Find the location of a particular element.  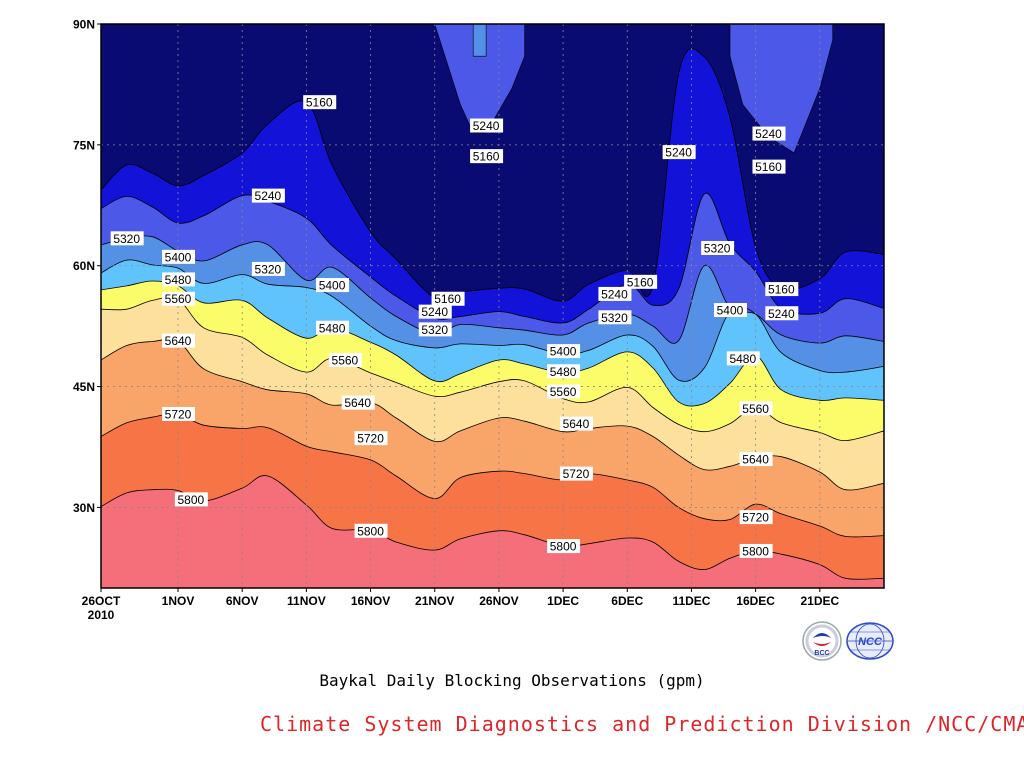

x-tick-label: 1NOV is located at coordinates (178, 601).